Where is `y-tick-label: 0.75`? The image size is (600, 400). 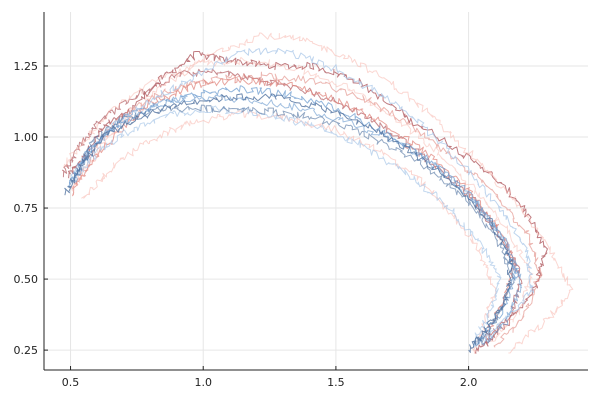 y-tick-label: 0.75 is located at coordinates (26, 208).